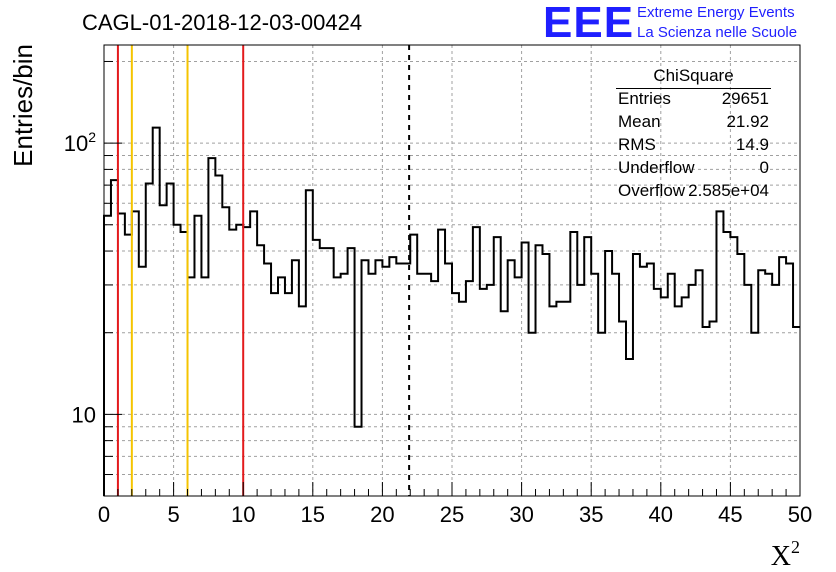 Image resolution: width=836 pixels, height=572 pixels. Describe the element at coordinates (452, 514) in the screenshot. I see `x-tick-label: 25` at that location.